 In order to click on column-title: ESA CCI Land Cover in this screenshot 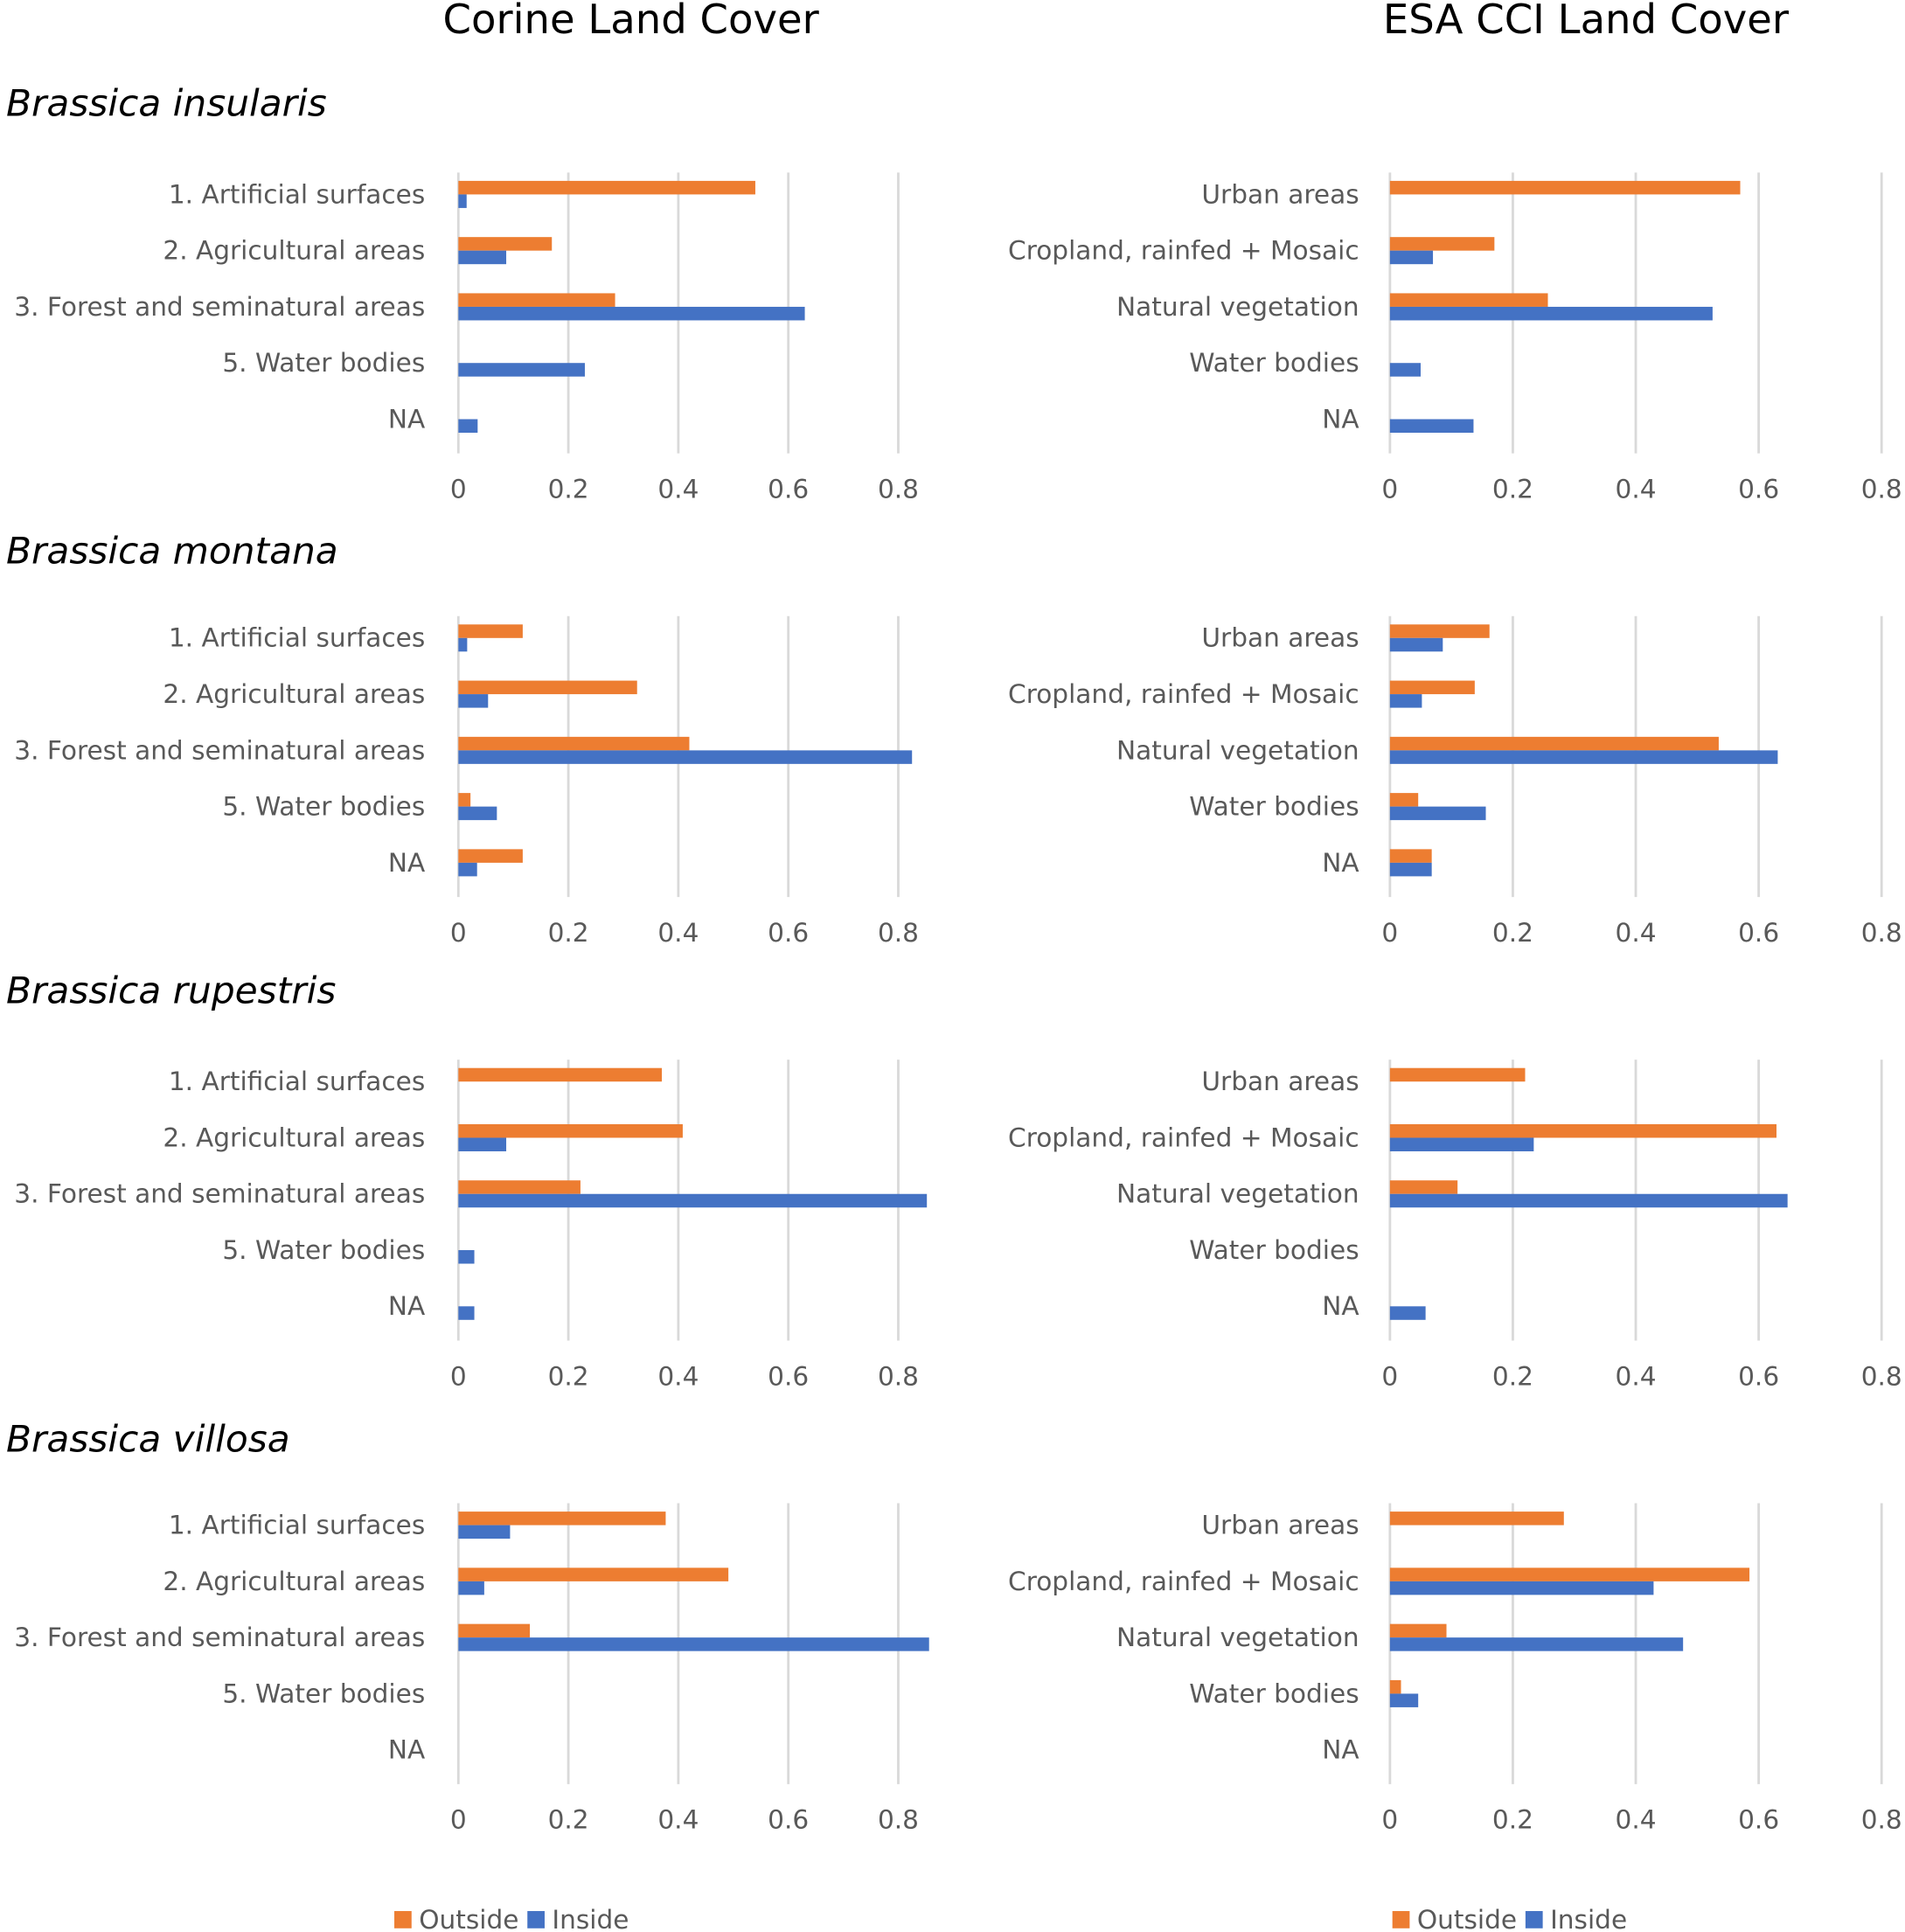, I will do `click(1586, 22)`.